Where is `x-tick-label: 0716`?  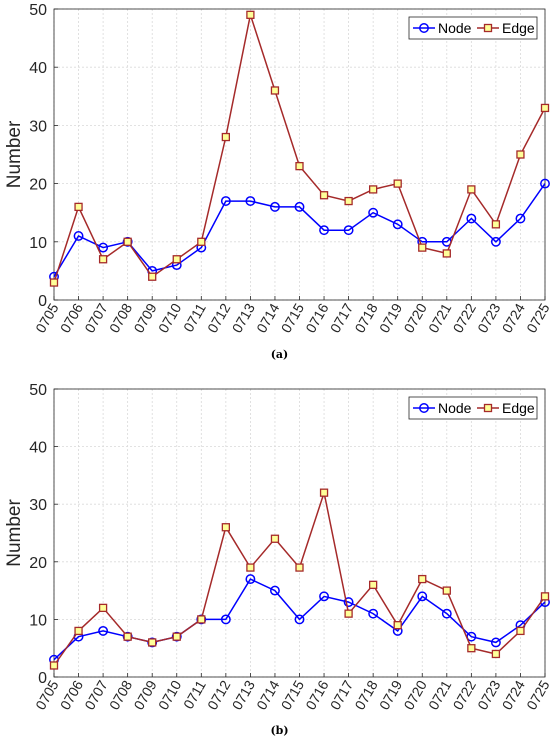 x-tick-label: 0716 is located at coordinates (317, 317).